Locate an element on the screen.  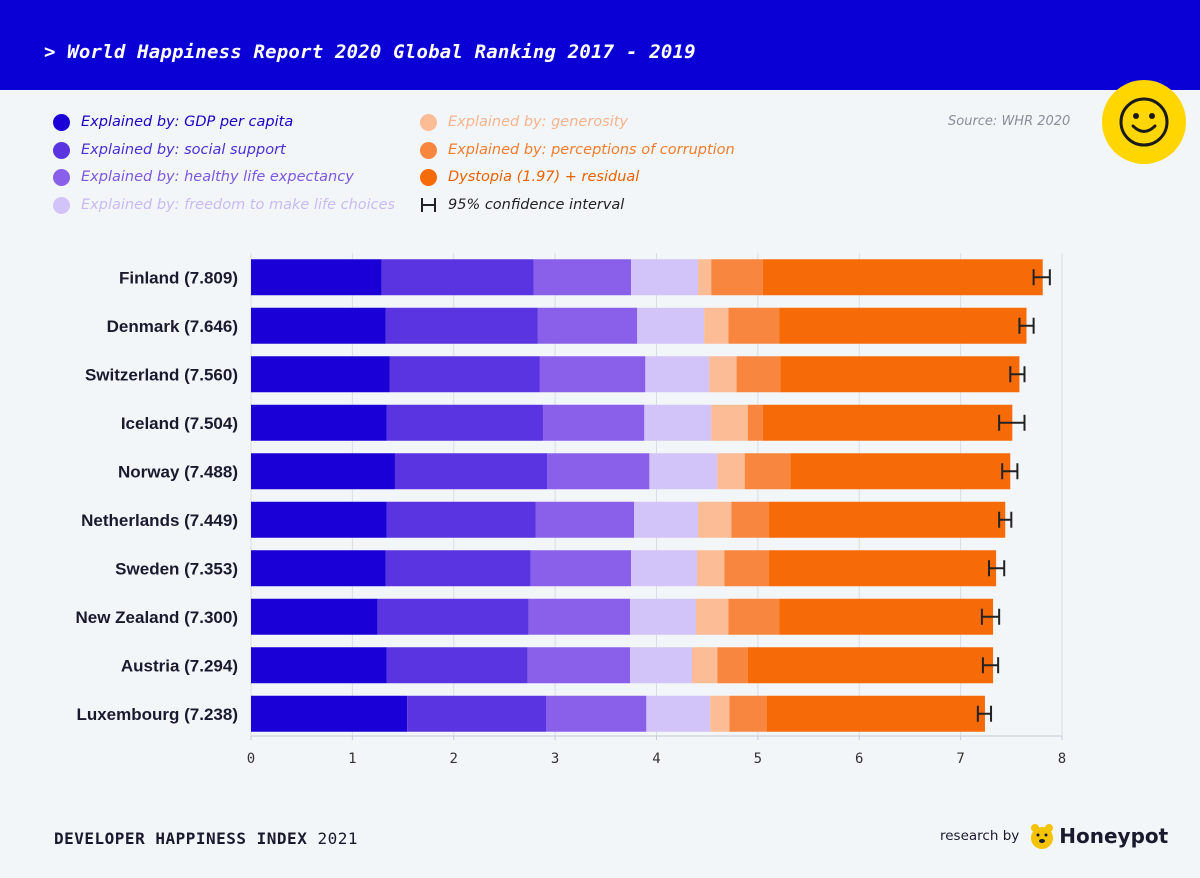
category-label: Luxembourg (7.238) is located at coordinates (157, 714).